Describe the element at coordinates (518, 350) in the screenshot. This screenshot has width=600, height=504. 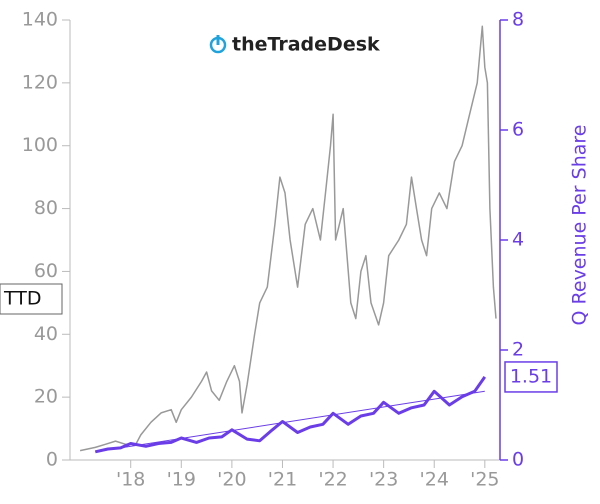
I see `y2-tick-label: 2` at that location.